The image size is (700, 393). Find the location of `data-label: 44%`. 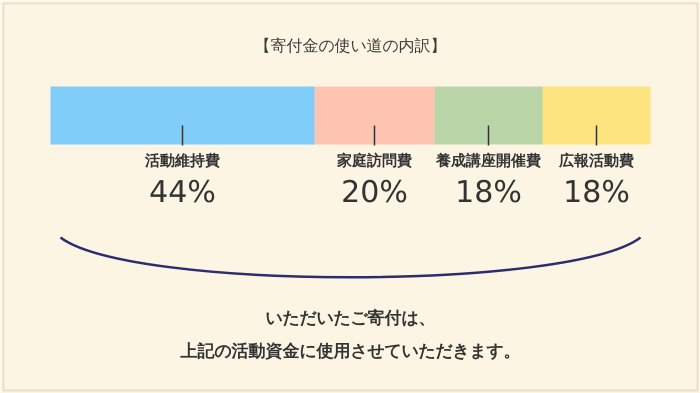

data-label: 44% is located at coordinates (182, 192).